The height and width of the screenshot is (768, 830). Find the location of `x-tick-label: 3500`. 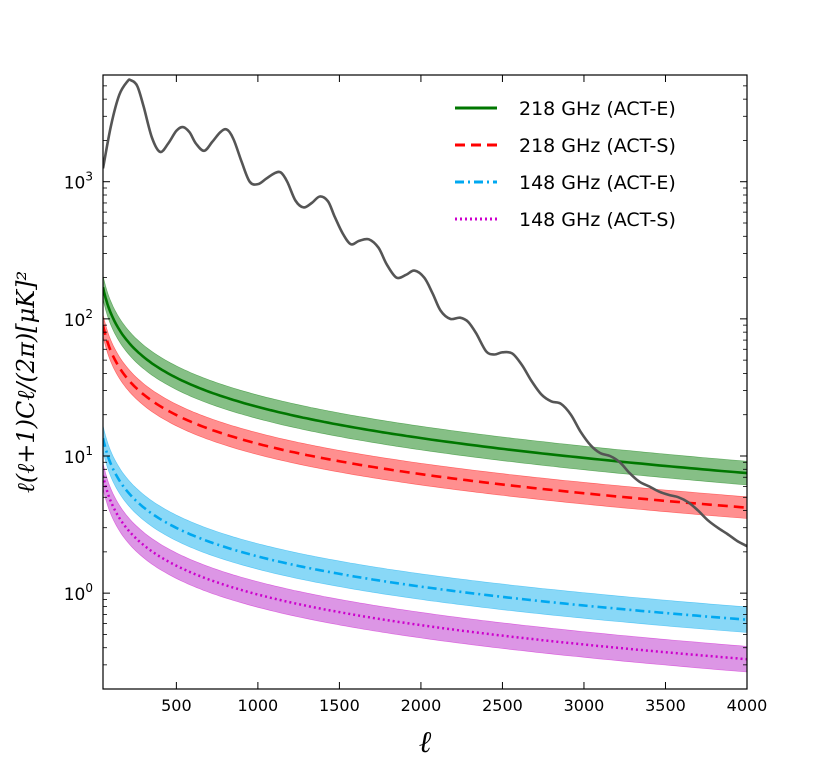

x-tick-label: 3500 is located at coordinates (665, 705).